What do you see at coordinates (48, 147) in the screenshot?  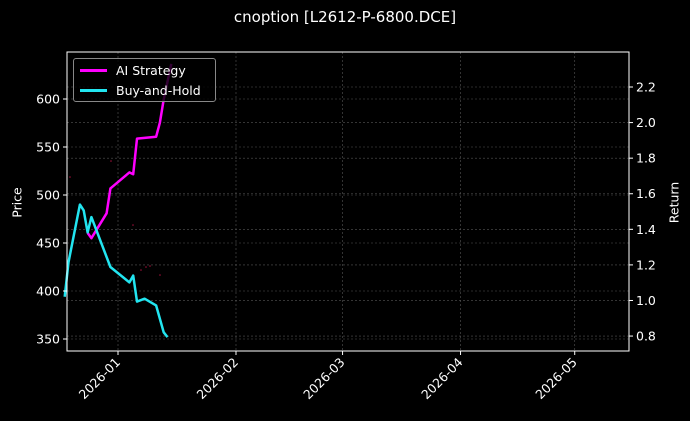 I see `svg-text: 550` at bounding box center [48, 147].